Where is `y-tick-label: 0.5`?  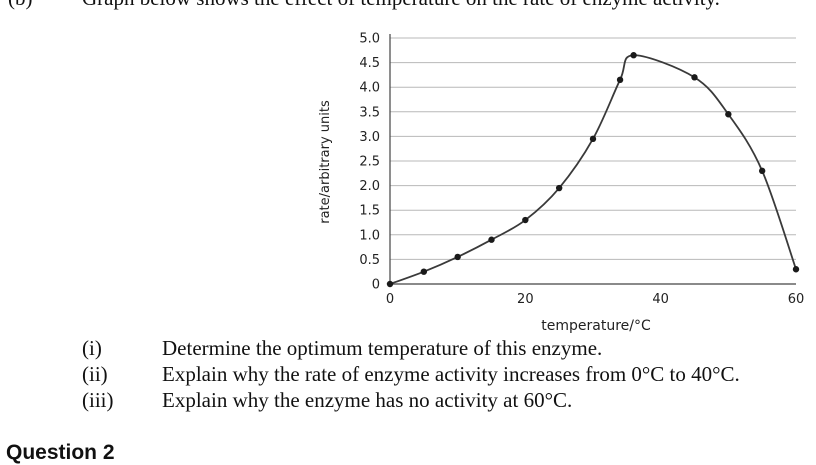
y-tick-label: 0.5 is located at coordinates (369, 260).